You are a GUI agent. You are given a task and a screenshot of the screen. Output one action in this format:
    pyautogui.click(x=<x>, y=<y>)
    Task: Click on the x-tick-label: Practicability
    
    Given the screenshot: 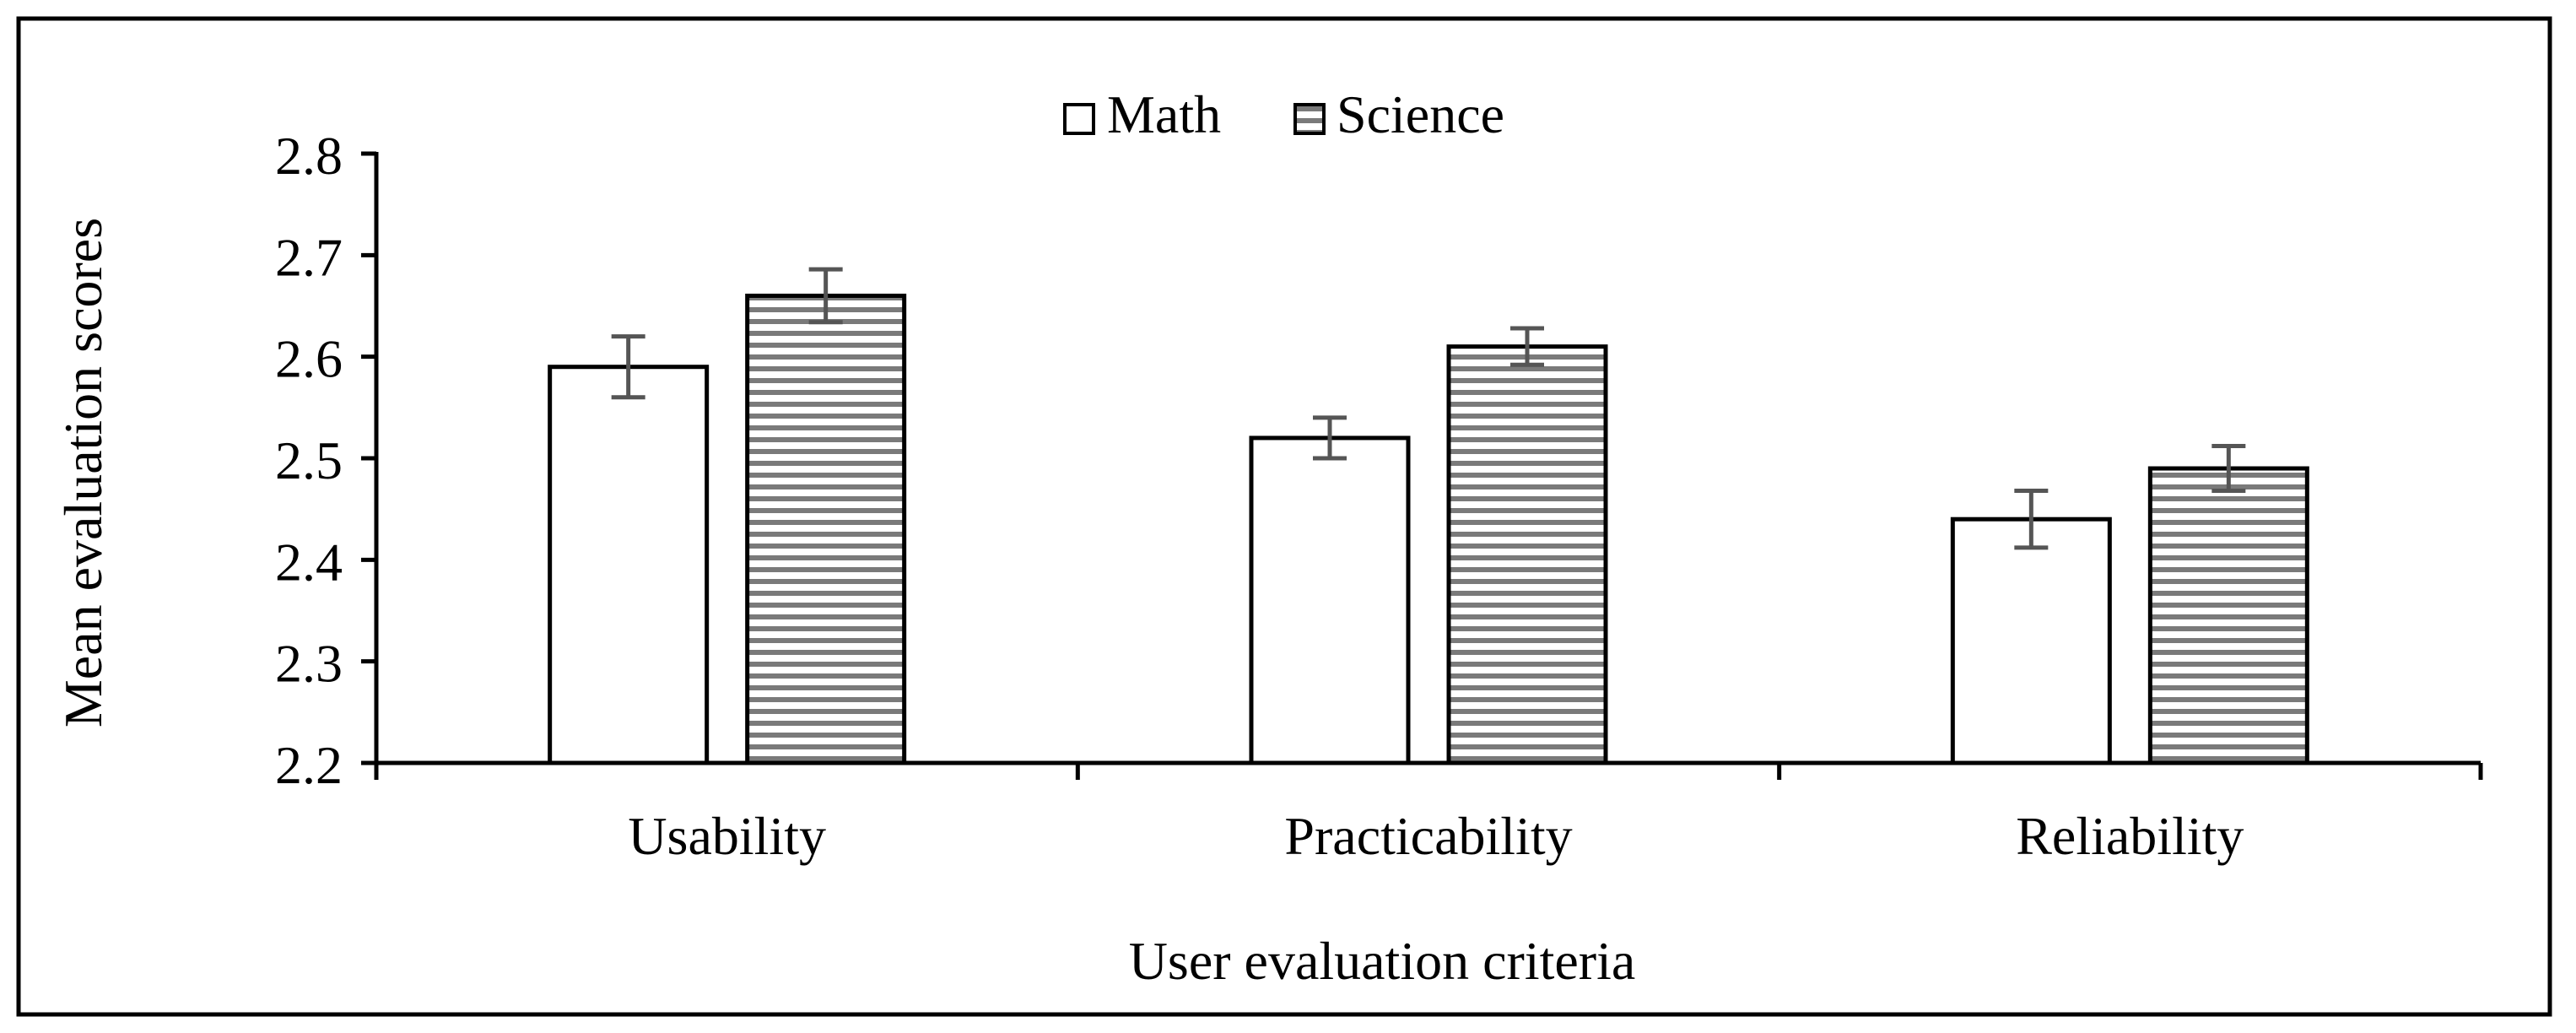 What is the action you would take?
    pyautogui.click(x=1428, y=836)
    